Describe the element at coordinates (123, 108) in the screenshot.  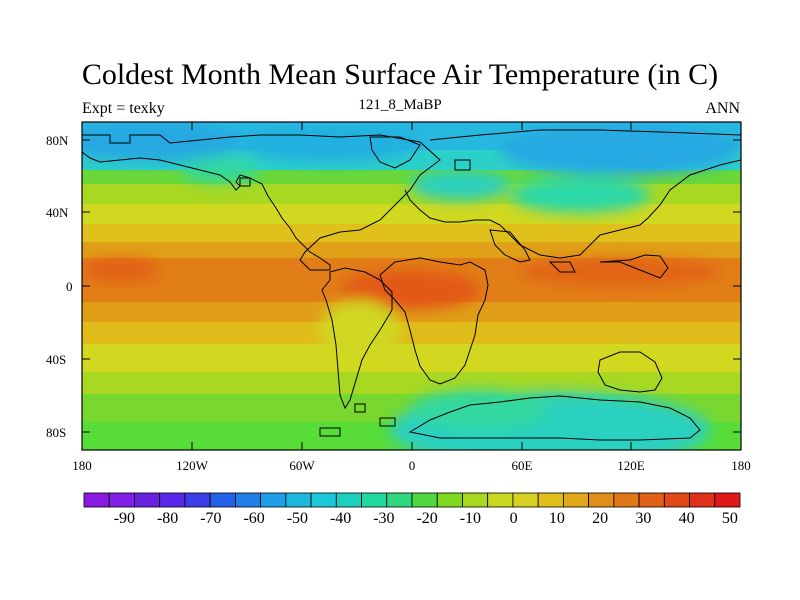
I see `experiment-label: Expt = texky` at that location.